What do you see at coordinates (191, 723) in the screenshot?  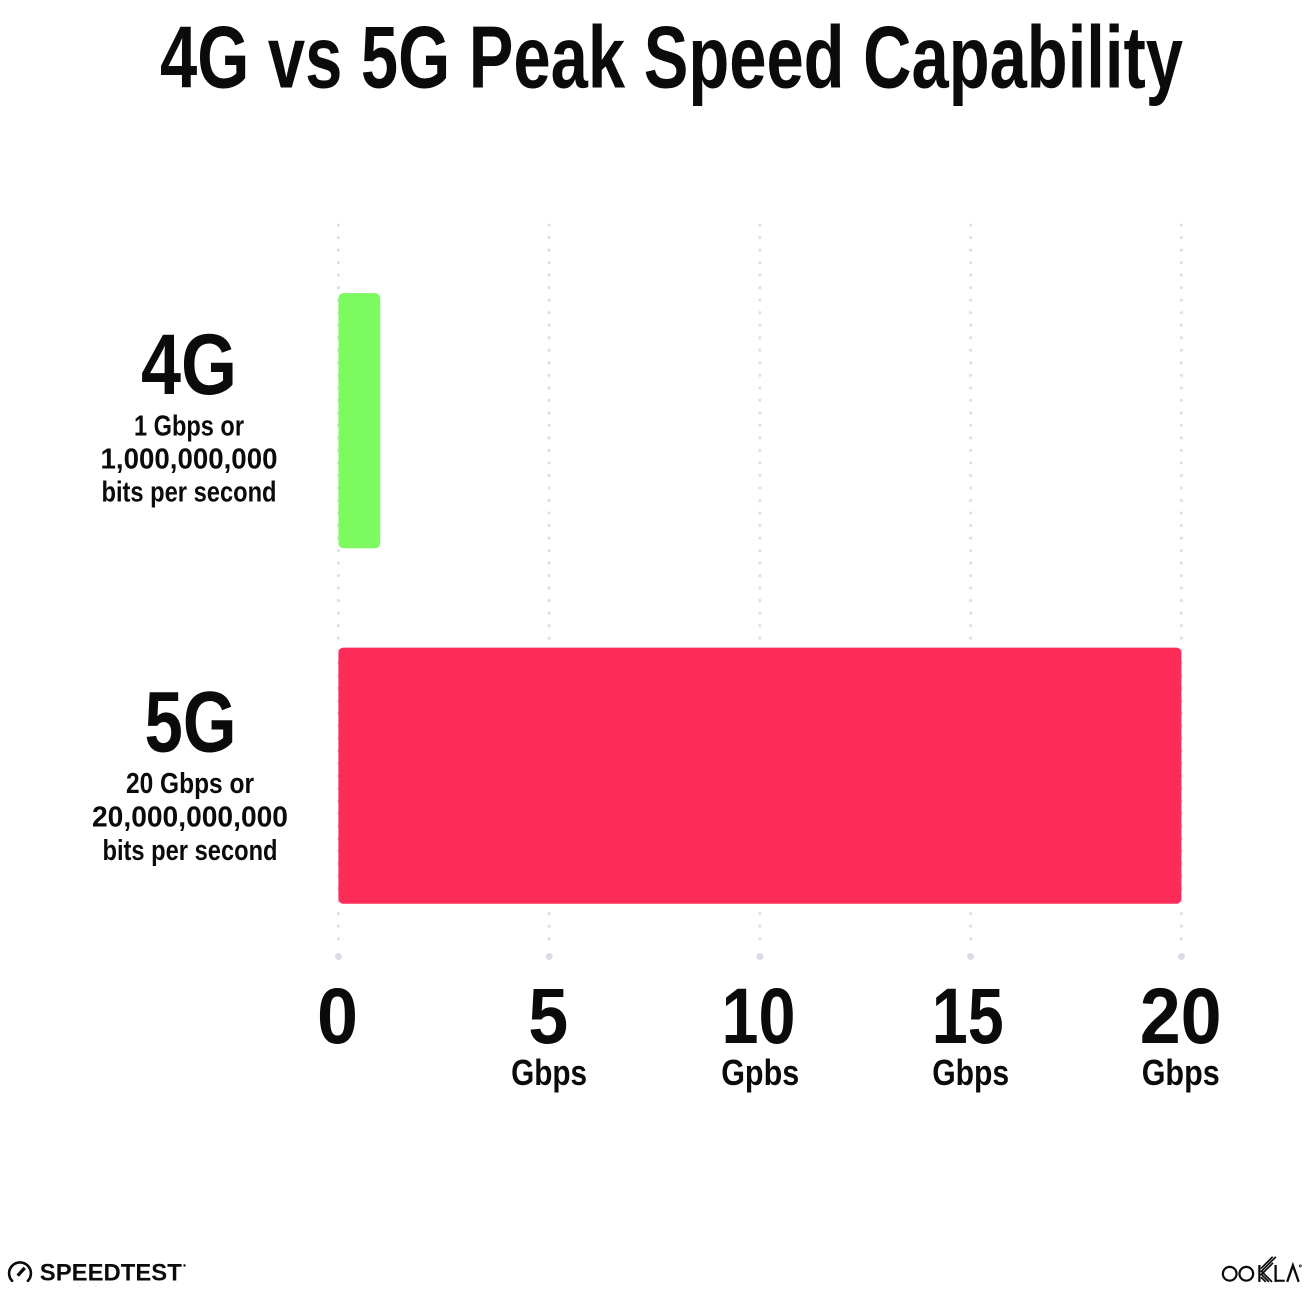 I see `svg-text: 5G` at bounding box center [191, 723].